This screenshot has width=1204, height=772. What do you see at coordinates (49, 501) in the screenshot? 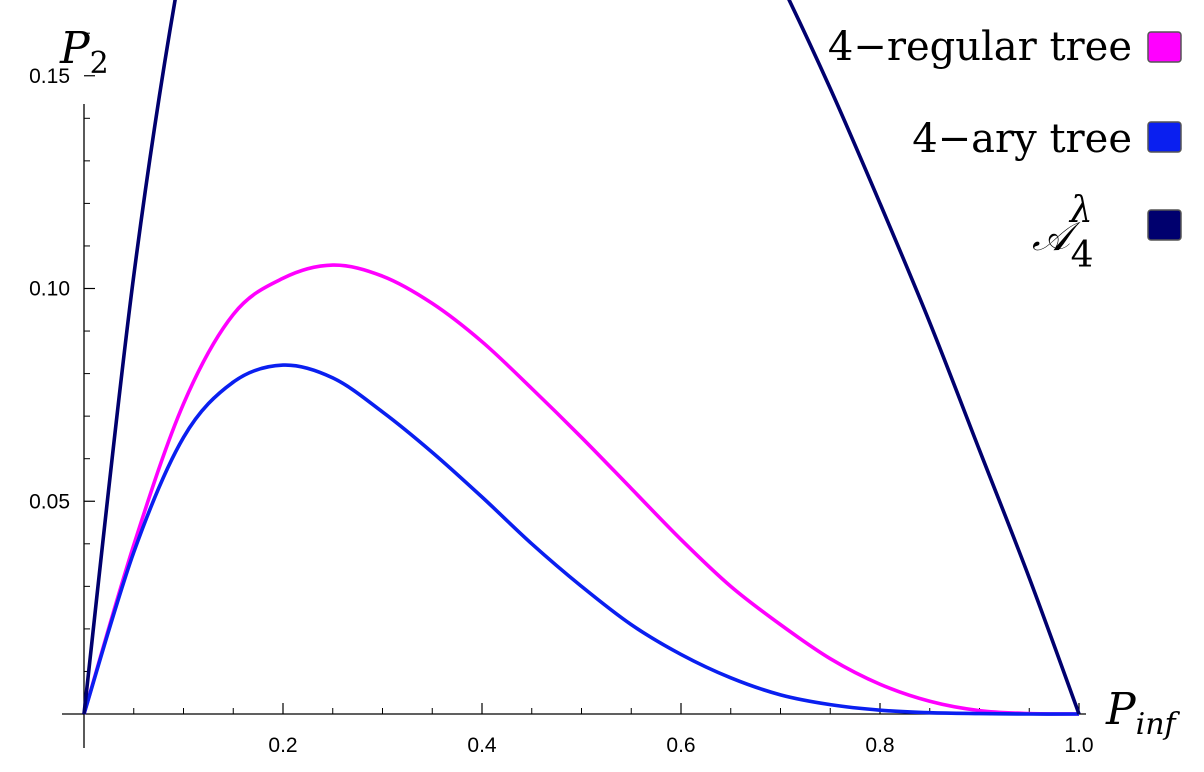
I see `y-tick-label: 0.05` at bounding box center [49, 501].